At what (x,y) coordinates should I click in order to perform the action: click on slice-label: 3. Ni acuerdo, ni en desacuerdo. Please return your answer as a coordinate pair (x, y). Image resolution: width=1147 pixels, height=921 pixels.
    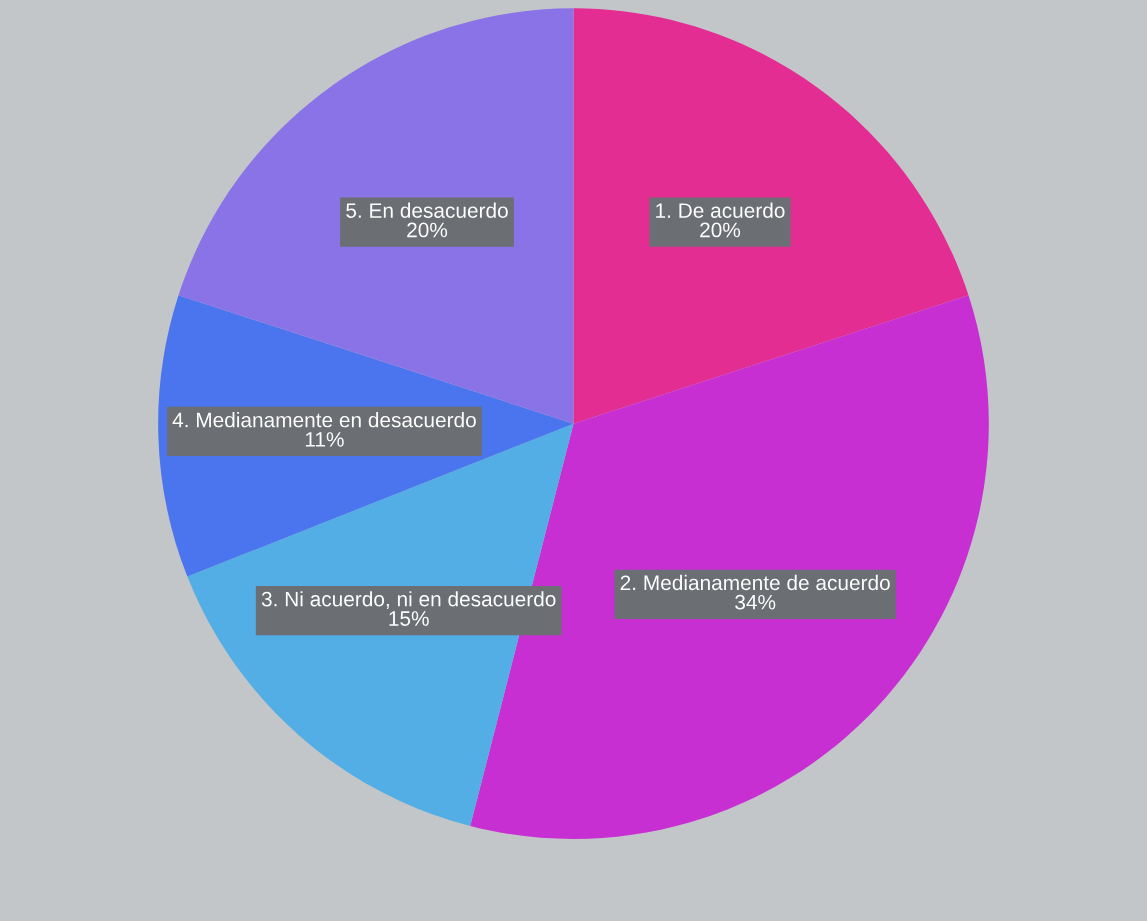
    Looking at the image, I should click on (408, 600).